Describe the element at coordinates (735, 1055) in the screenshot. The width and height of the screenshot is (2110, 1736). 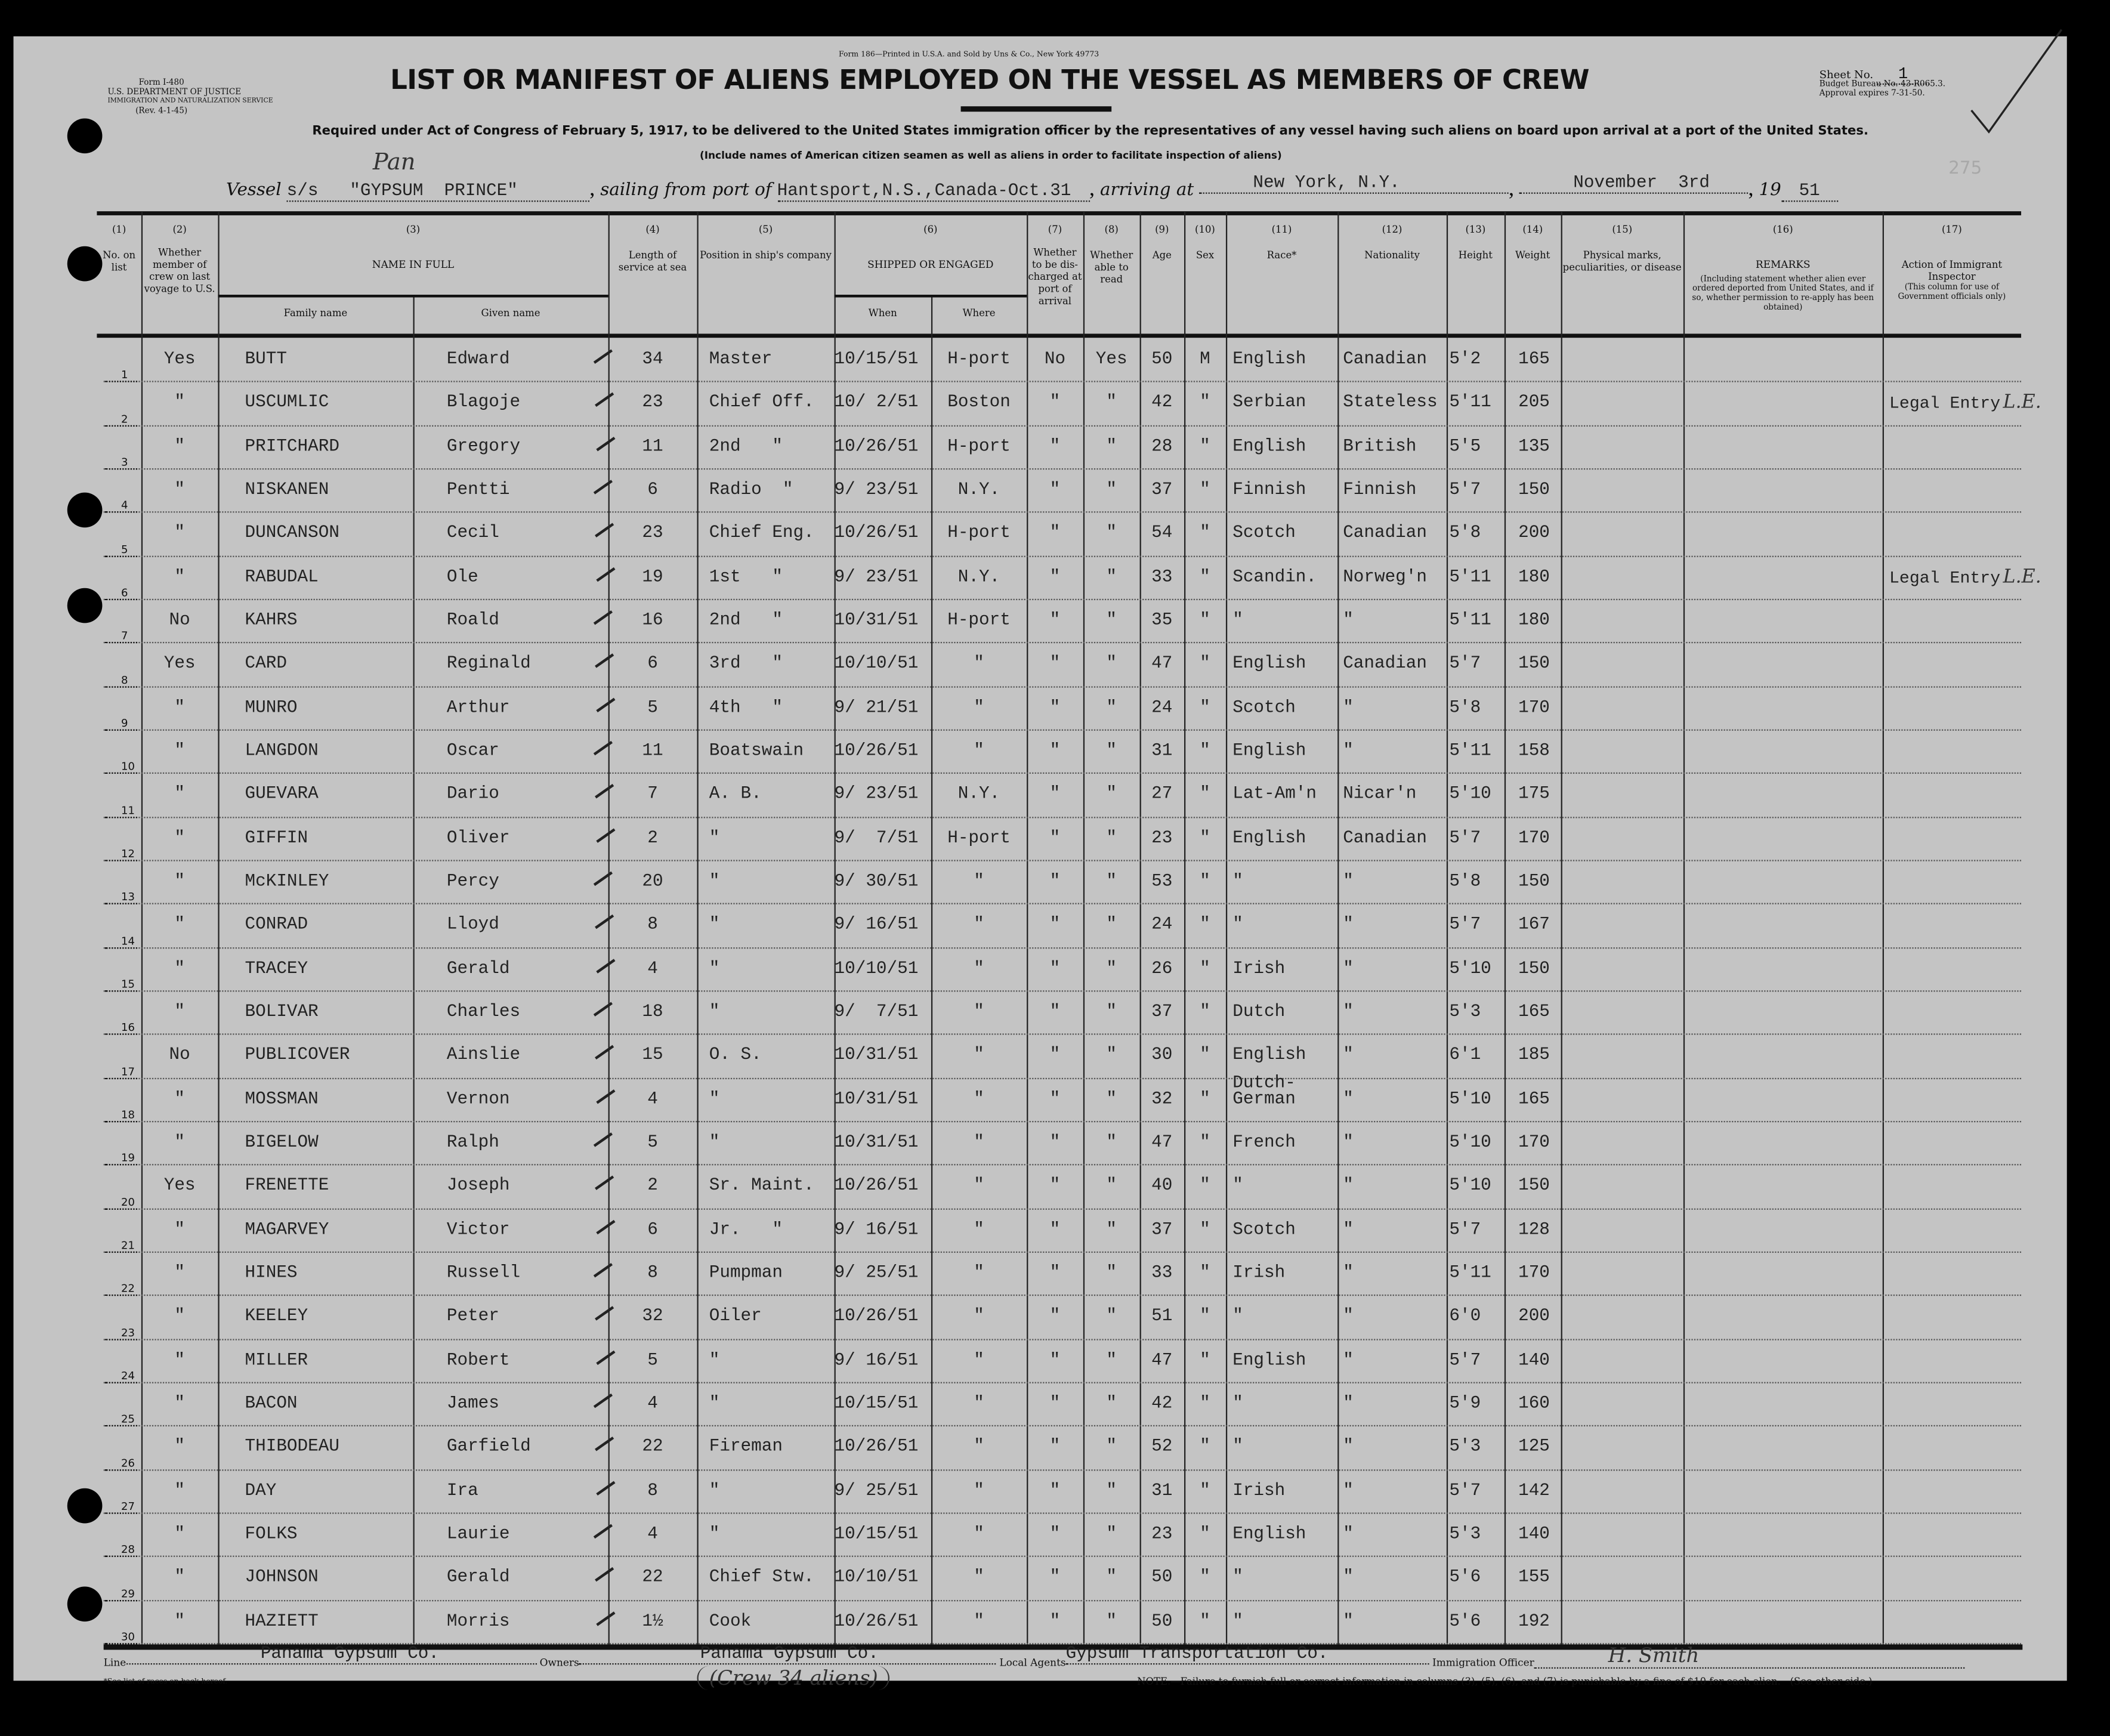
I see `position-cell: O. S.` at that location.